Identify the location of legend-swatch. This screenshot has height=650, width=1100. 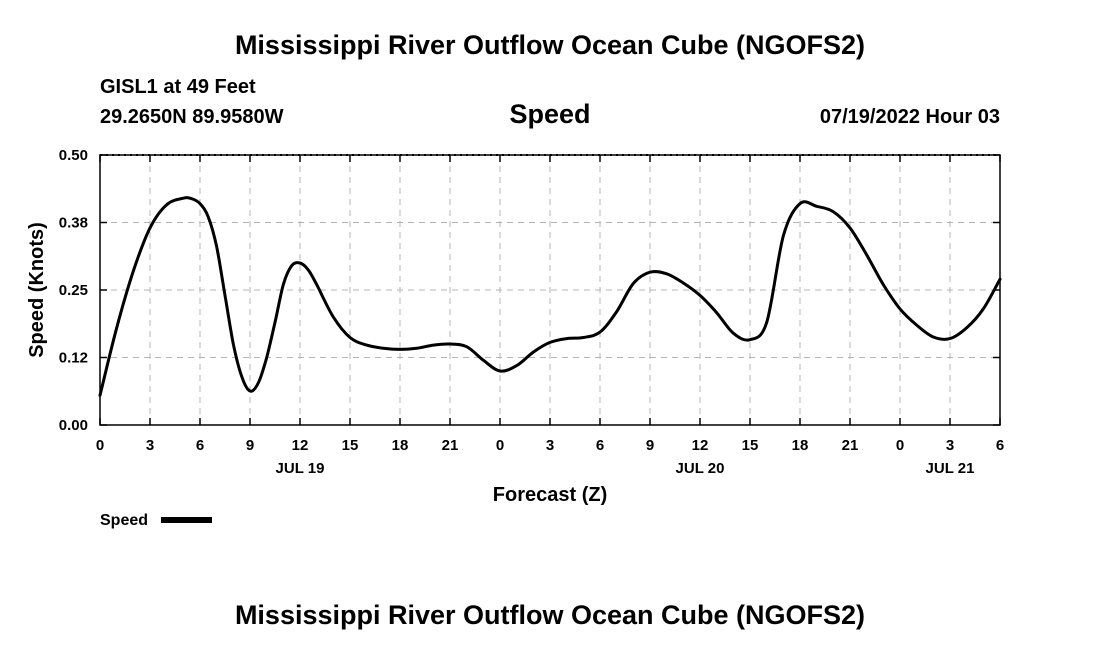
(186, 520).